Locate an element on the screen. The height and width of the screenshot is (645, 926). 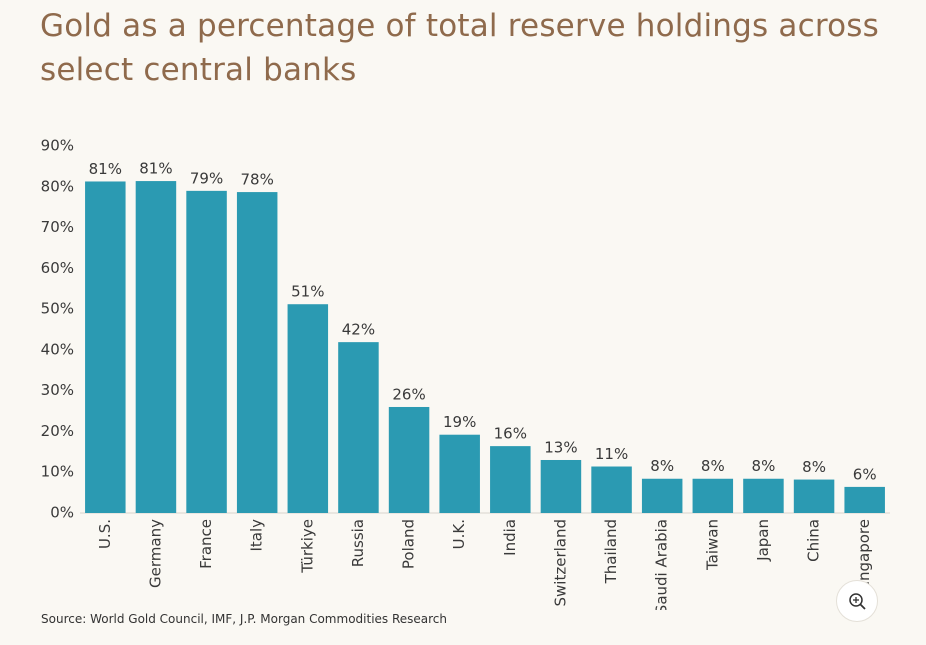
x-tick-label: China is located at coordinates (814, 540).